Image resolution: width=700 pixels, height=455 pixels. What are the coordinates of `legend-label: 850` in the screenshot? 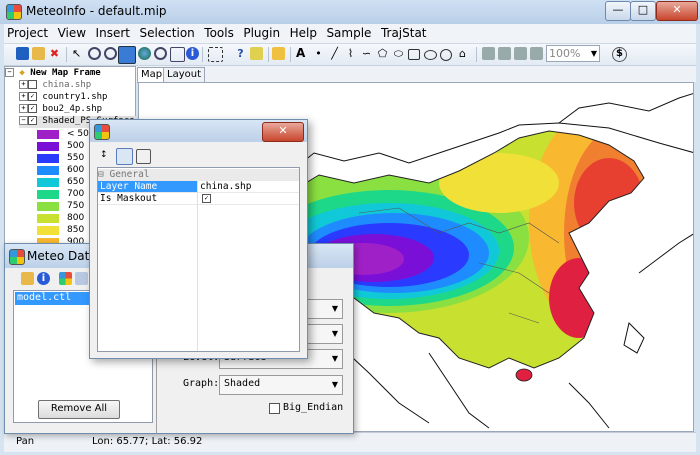 It's located at (76, 230).